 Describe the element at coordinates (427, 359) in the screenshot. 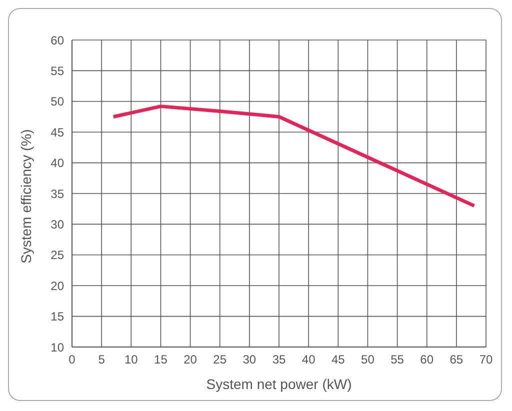

I see `x-tick-label: 60` at that location.